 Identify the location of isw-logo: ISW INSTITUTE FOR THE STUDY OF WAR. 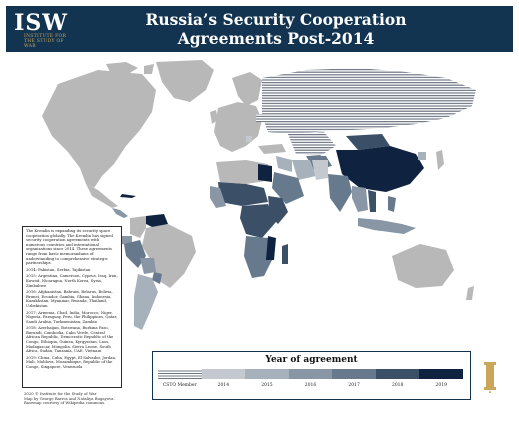
(41, 29).